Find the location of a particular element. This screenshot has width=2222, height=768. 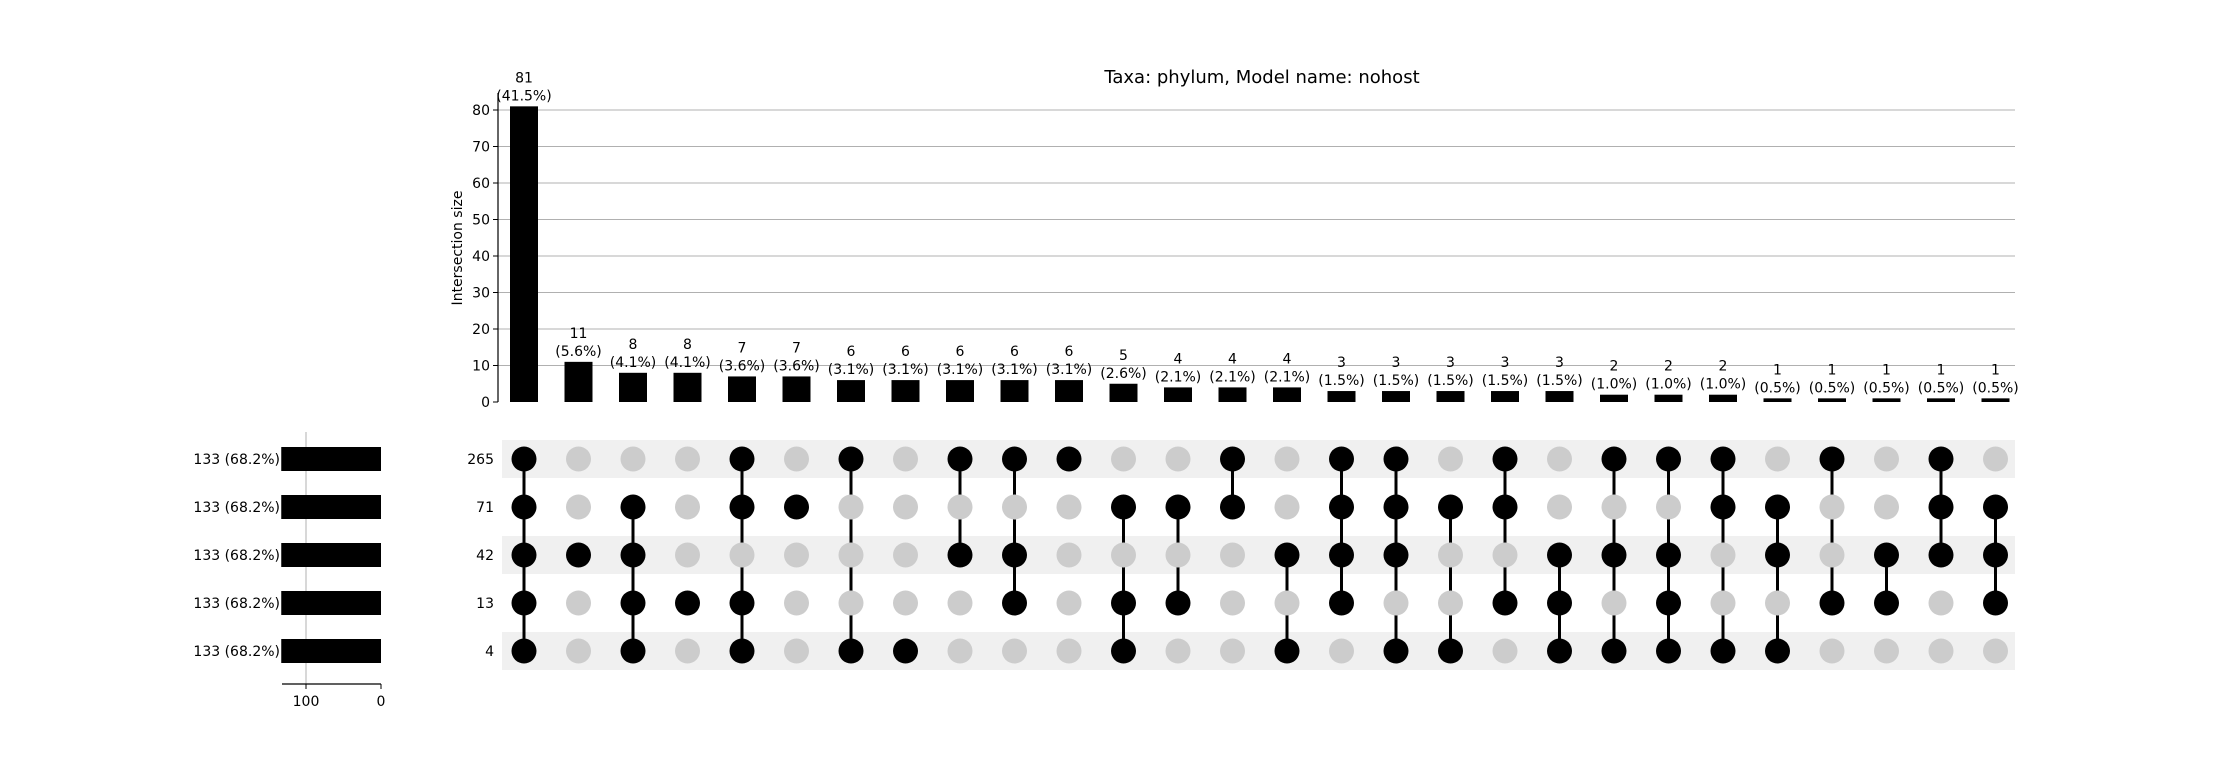

bar-value-label: 3 is located at coordinates (1505, 363).